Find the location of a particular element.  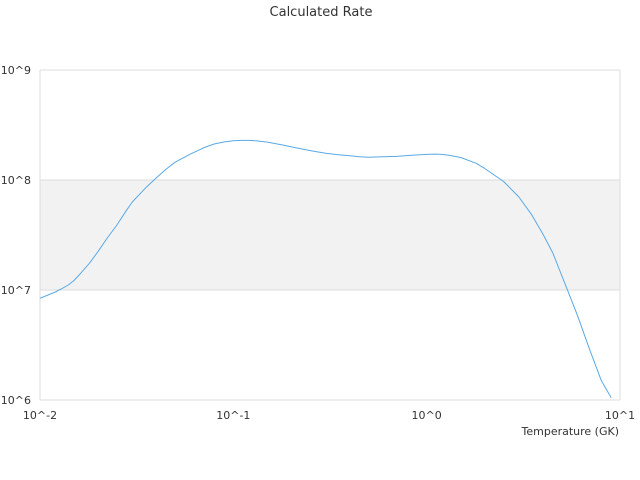

y-tick-label: 10^8 is located at coordinates (16, 180).